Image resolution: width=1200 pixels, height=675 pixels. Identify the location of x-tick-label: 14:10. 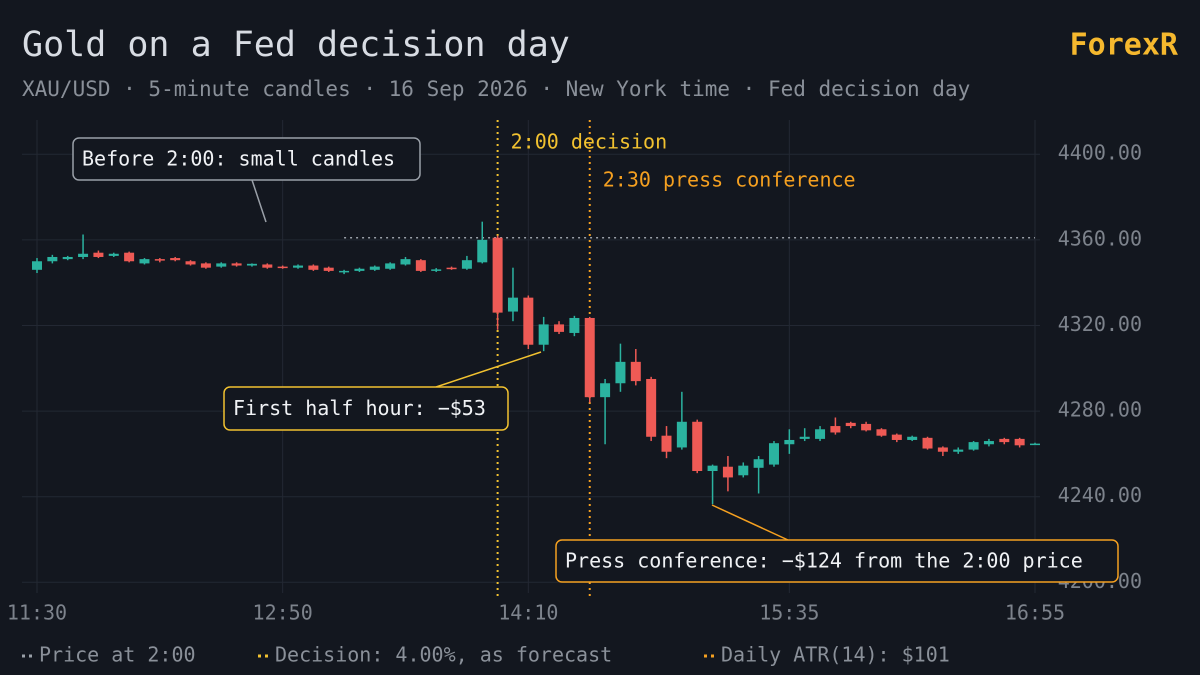
(528, 613).